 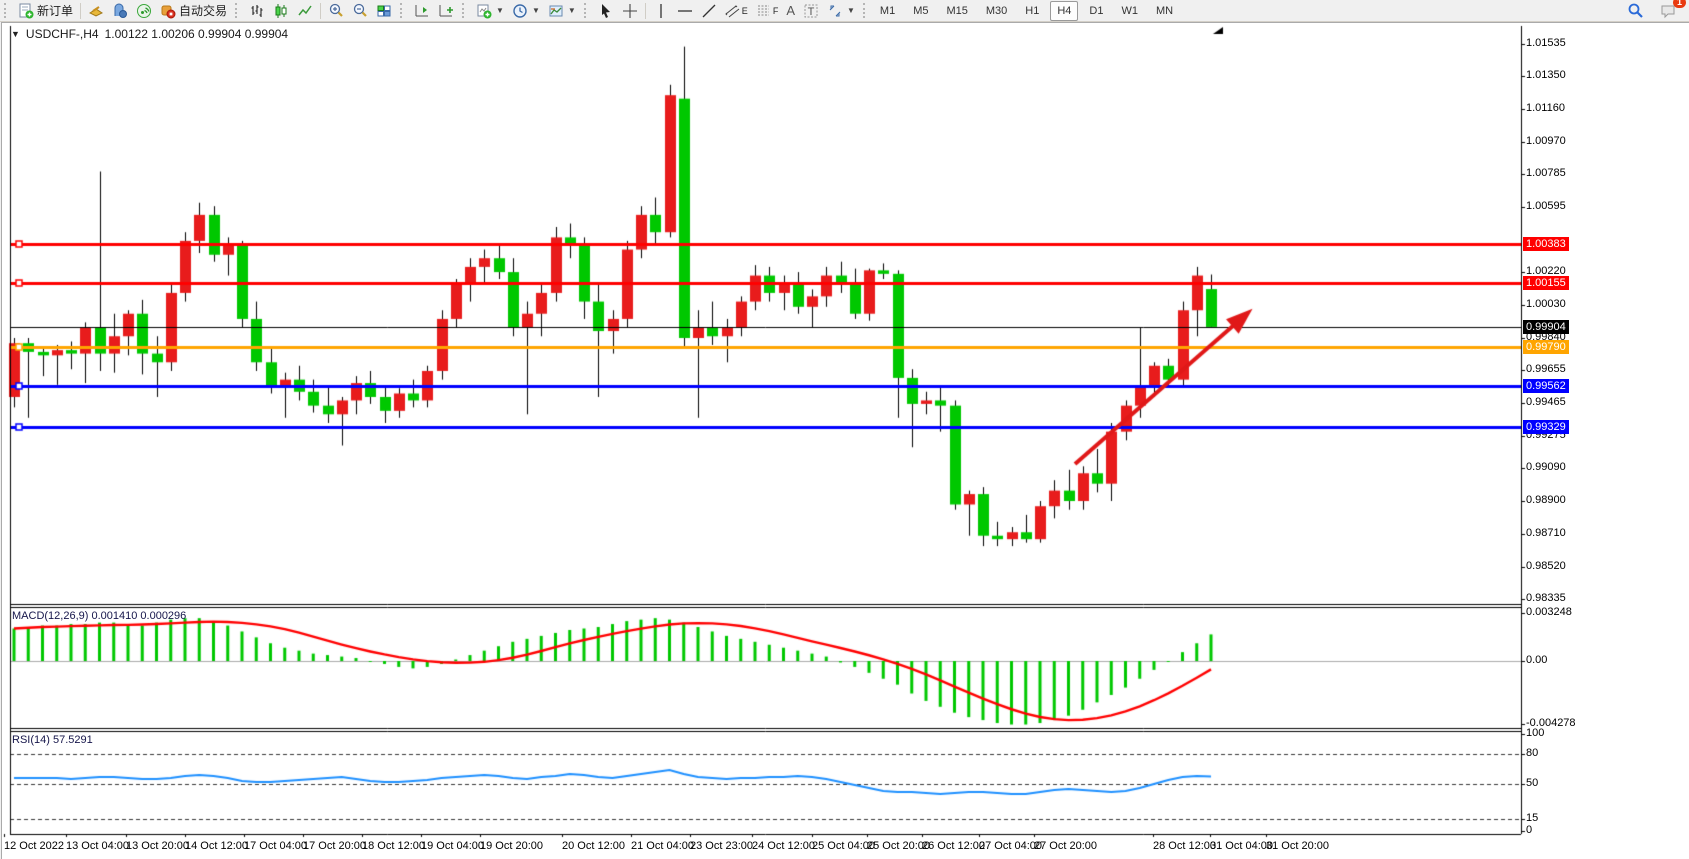 What do you see at coordinates (511, 846) in the screenshot?
I see `time-axis-label: 19 Oct 20:00` at bounding box center [511, 846].